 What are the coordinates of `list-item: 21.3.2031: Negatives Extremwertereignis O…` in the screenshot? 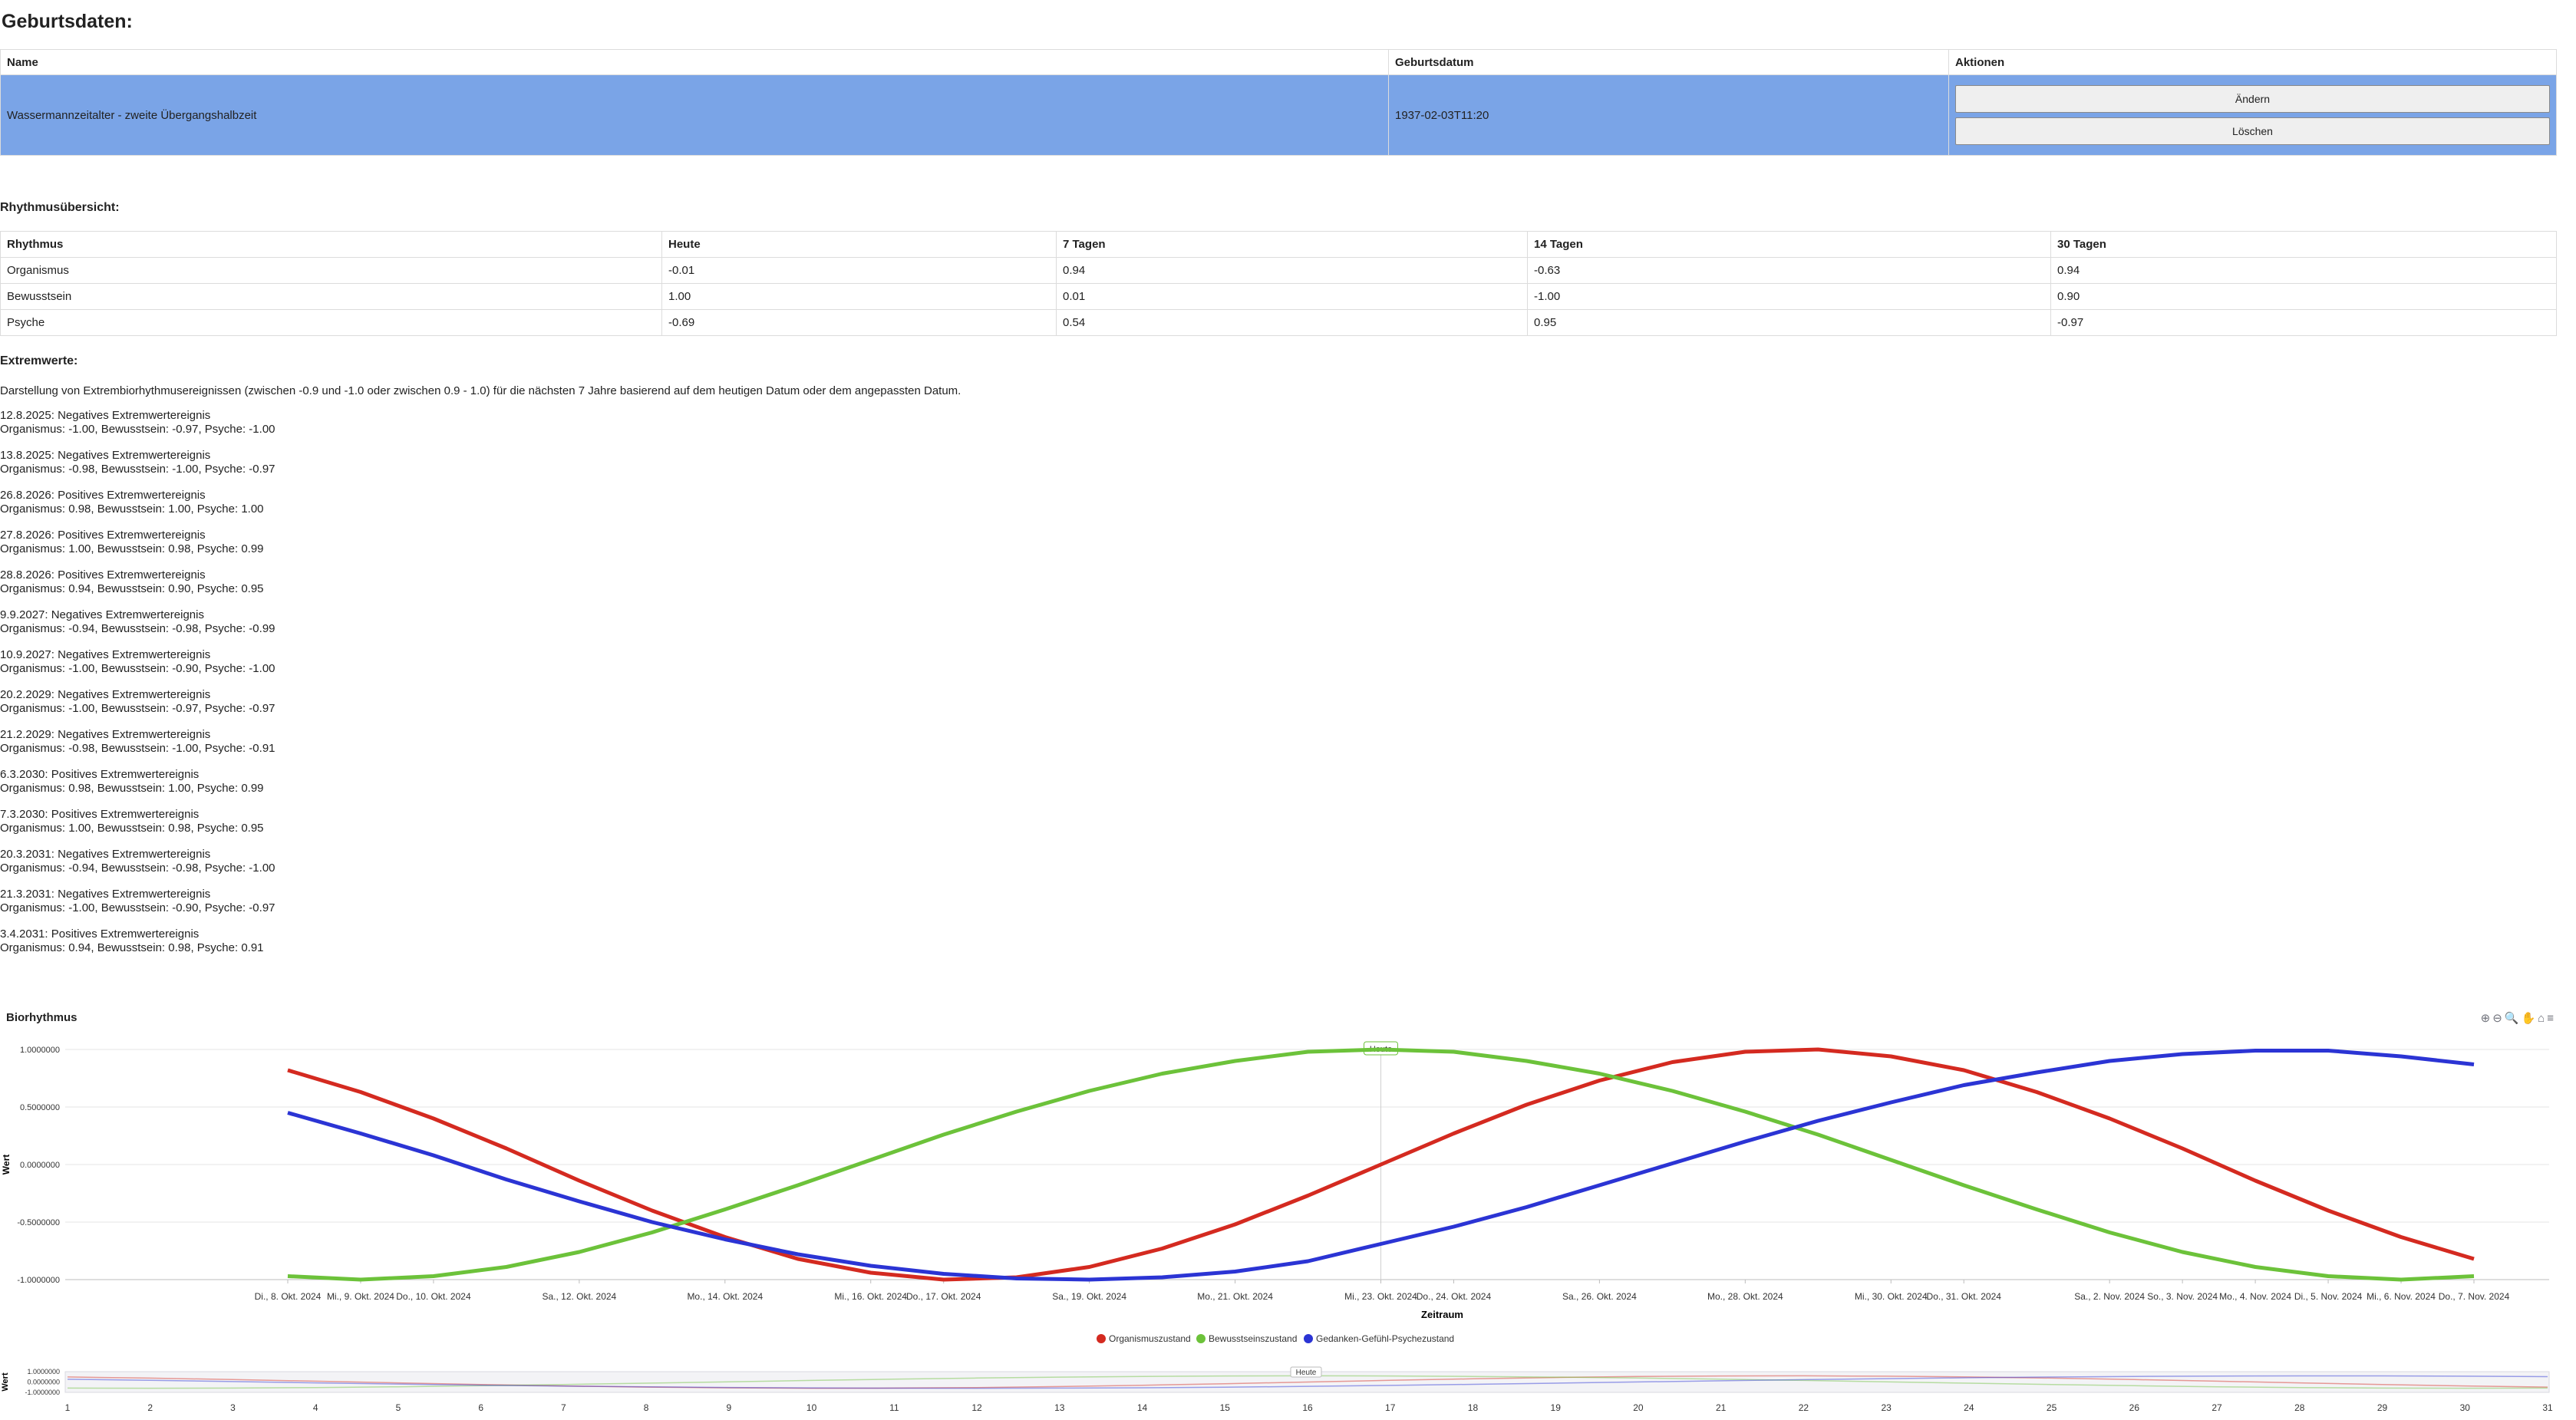 It's located at (137, 907).